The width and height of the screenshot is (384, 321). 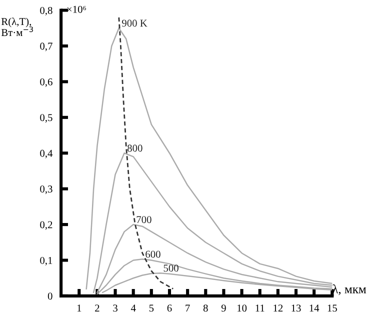 I want to click on series-label: 600, so click(x=153, y=254).